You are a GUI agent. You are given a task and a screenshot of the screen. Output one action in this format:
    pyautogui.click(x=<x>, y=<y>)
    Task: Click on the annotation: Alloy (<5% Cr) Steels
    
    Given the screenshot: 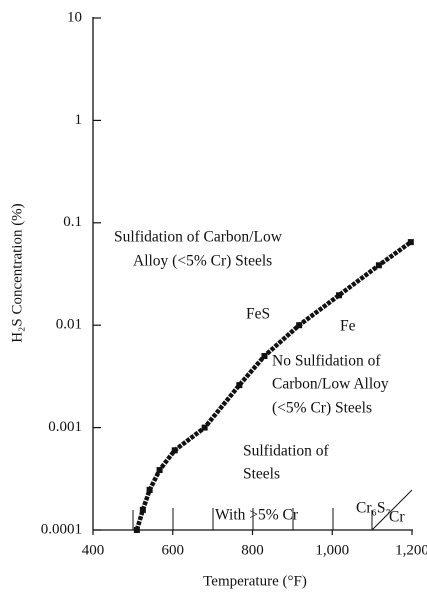 What is the action you would take?
    pyautogui.click(x=202, y=261)
    